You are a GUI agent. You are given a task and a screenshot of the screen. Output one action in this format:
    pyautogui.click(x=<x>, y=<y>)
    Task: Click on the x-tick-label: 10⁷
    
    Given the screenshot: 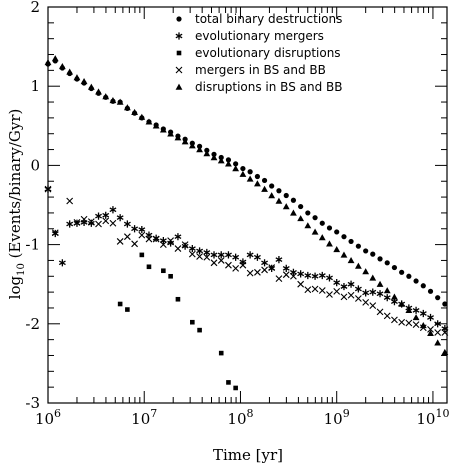 What is the action you would take?
    pyautogui.click(x=144, y=417)
    